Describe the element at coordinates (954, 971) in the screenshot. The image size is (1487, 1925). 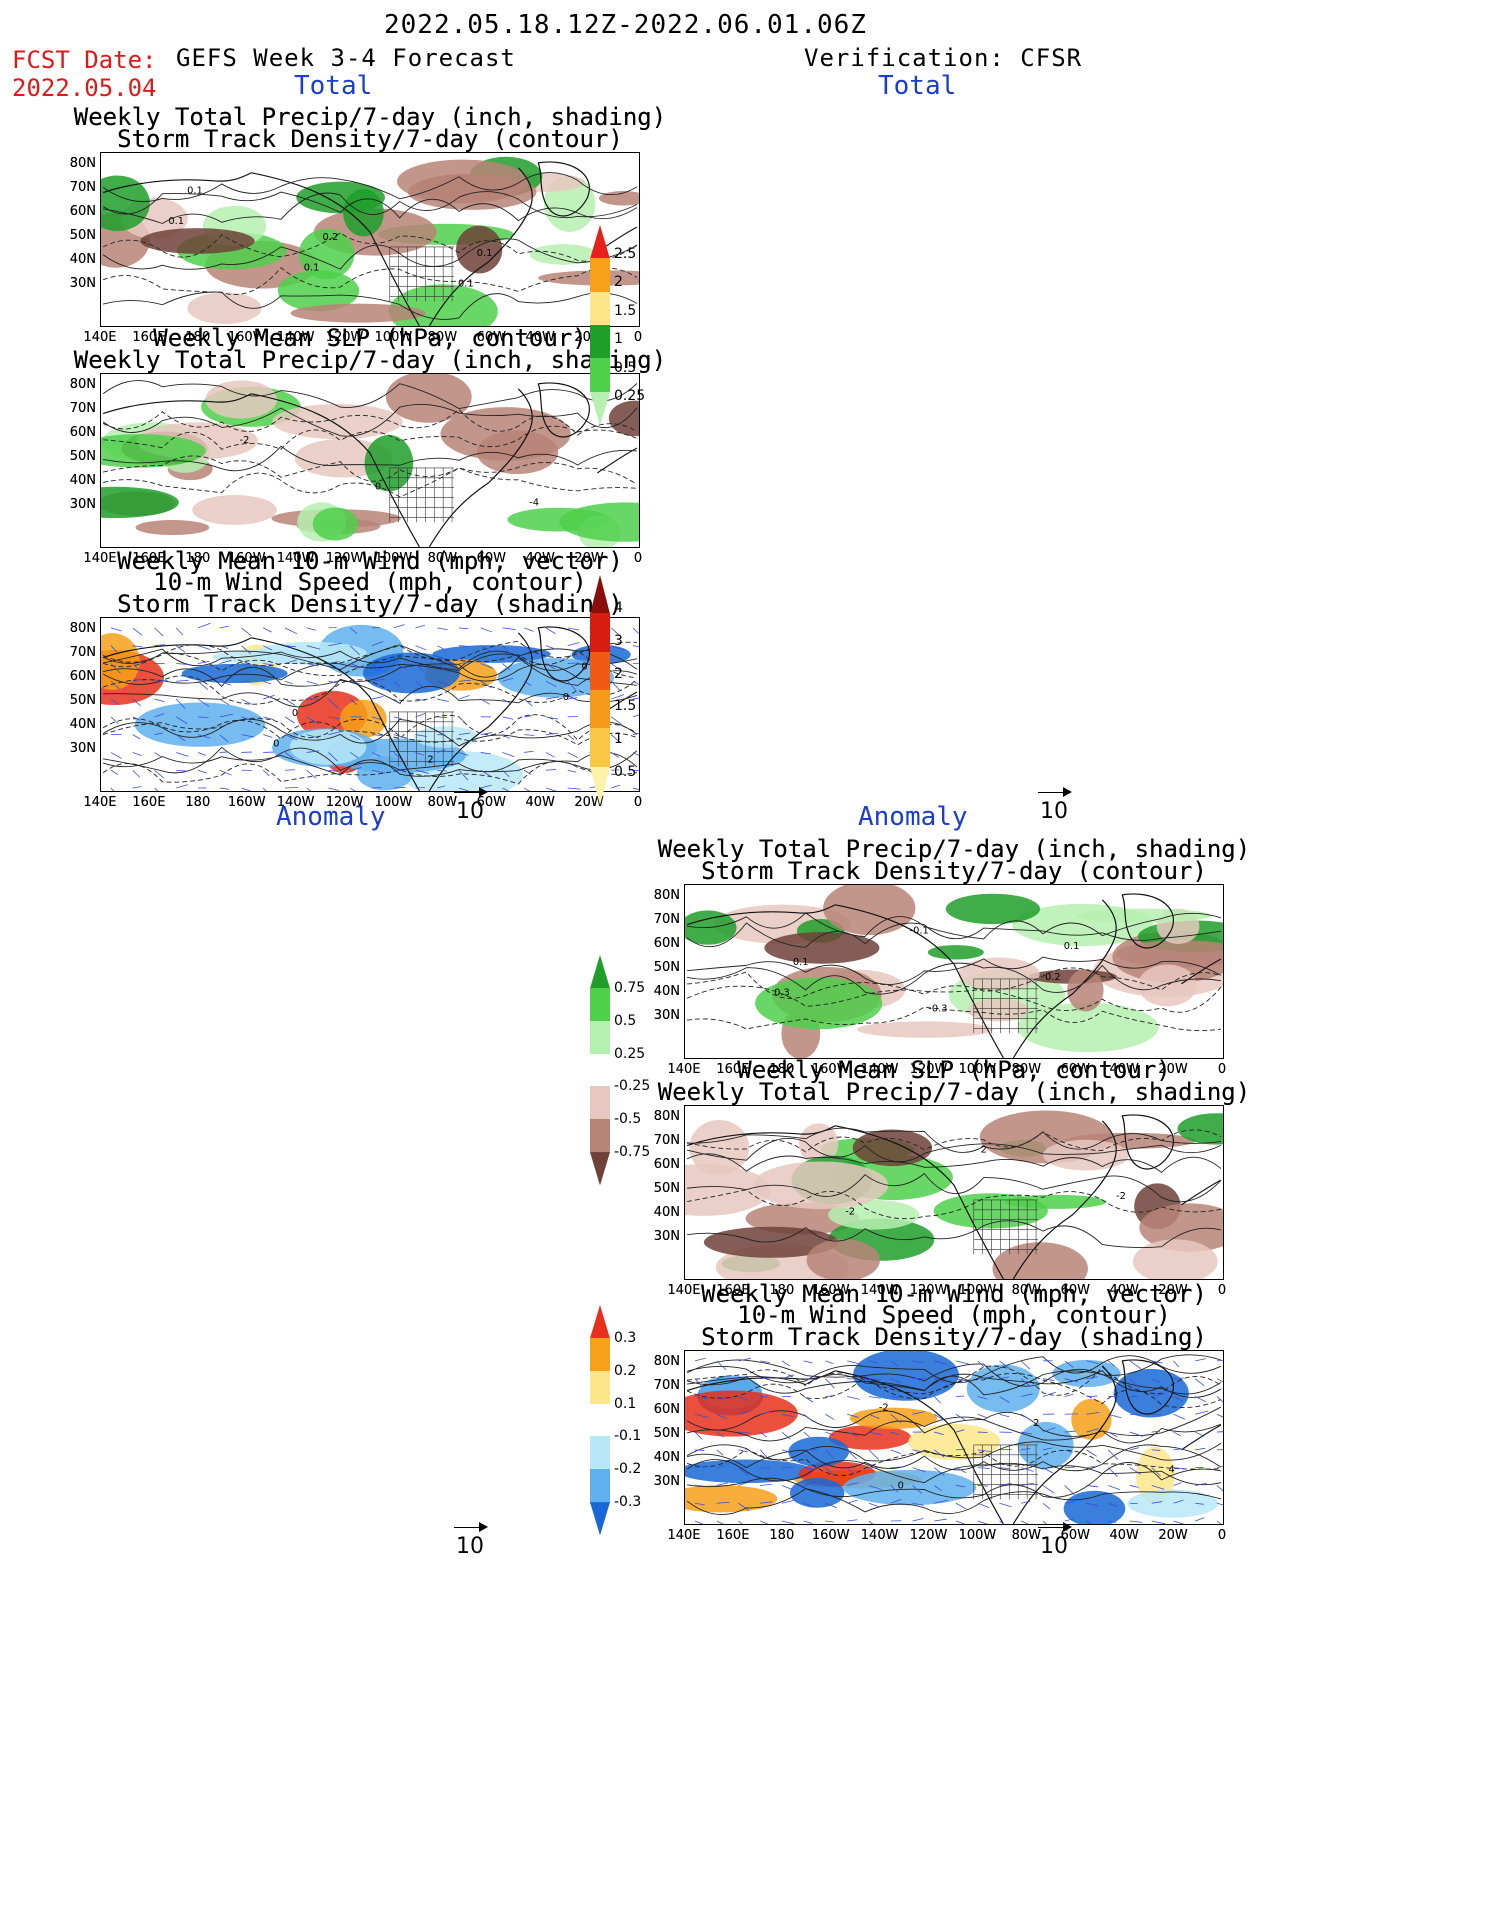
I see `verif-anom-precip-map: 0.1 -0.3 0.1 0.3 -0.1 0.2` at that location.